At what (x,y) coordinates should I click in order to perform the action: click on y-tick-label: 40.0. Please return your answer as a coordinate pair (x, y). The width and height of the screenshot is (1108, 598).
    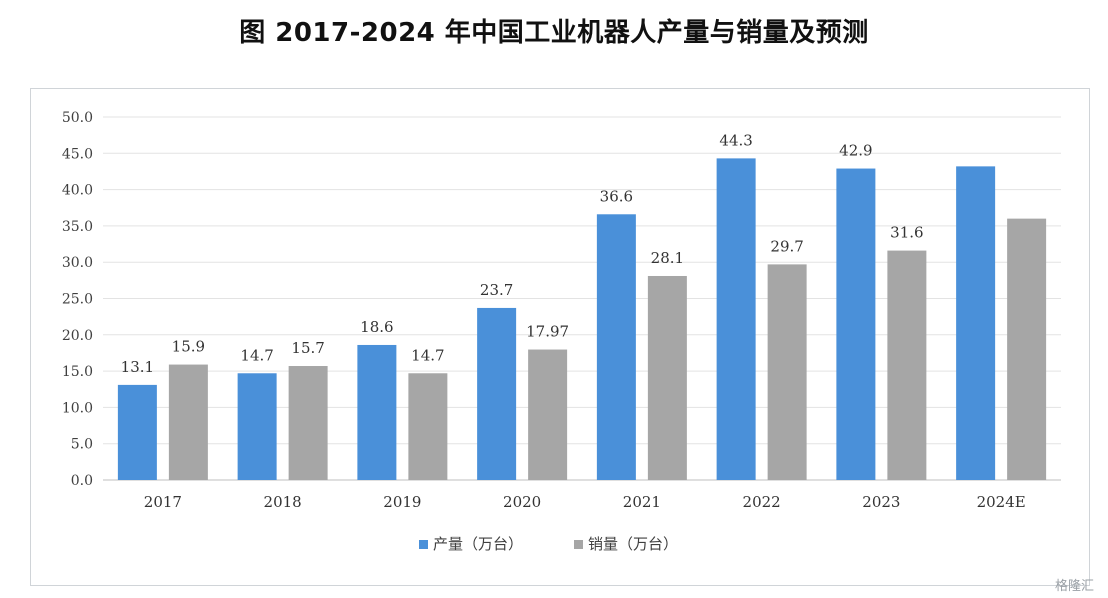
    Looking at the image, I should click on (77, 191).